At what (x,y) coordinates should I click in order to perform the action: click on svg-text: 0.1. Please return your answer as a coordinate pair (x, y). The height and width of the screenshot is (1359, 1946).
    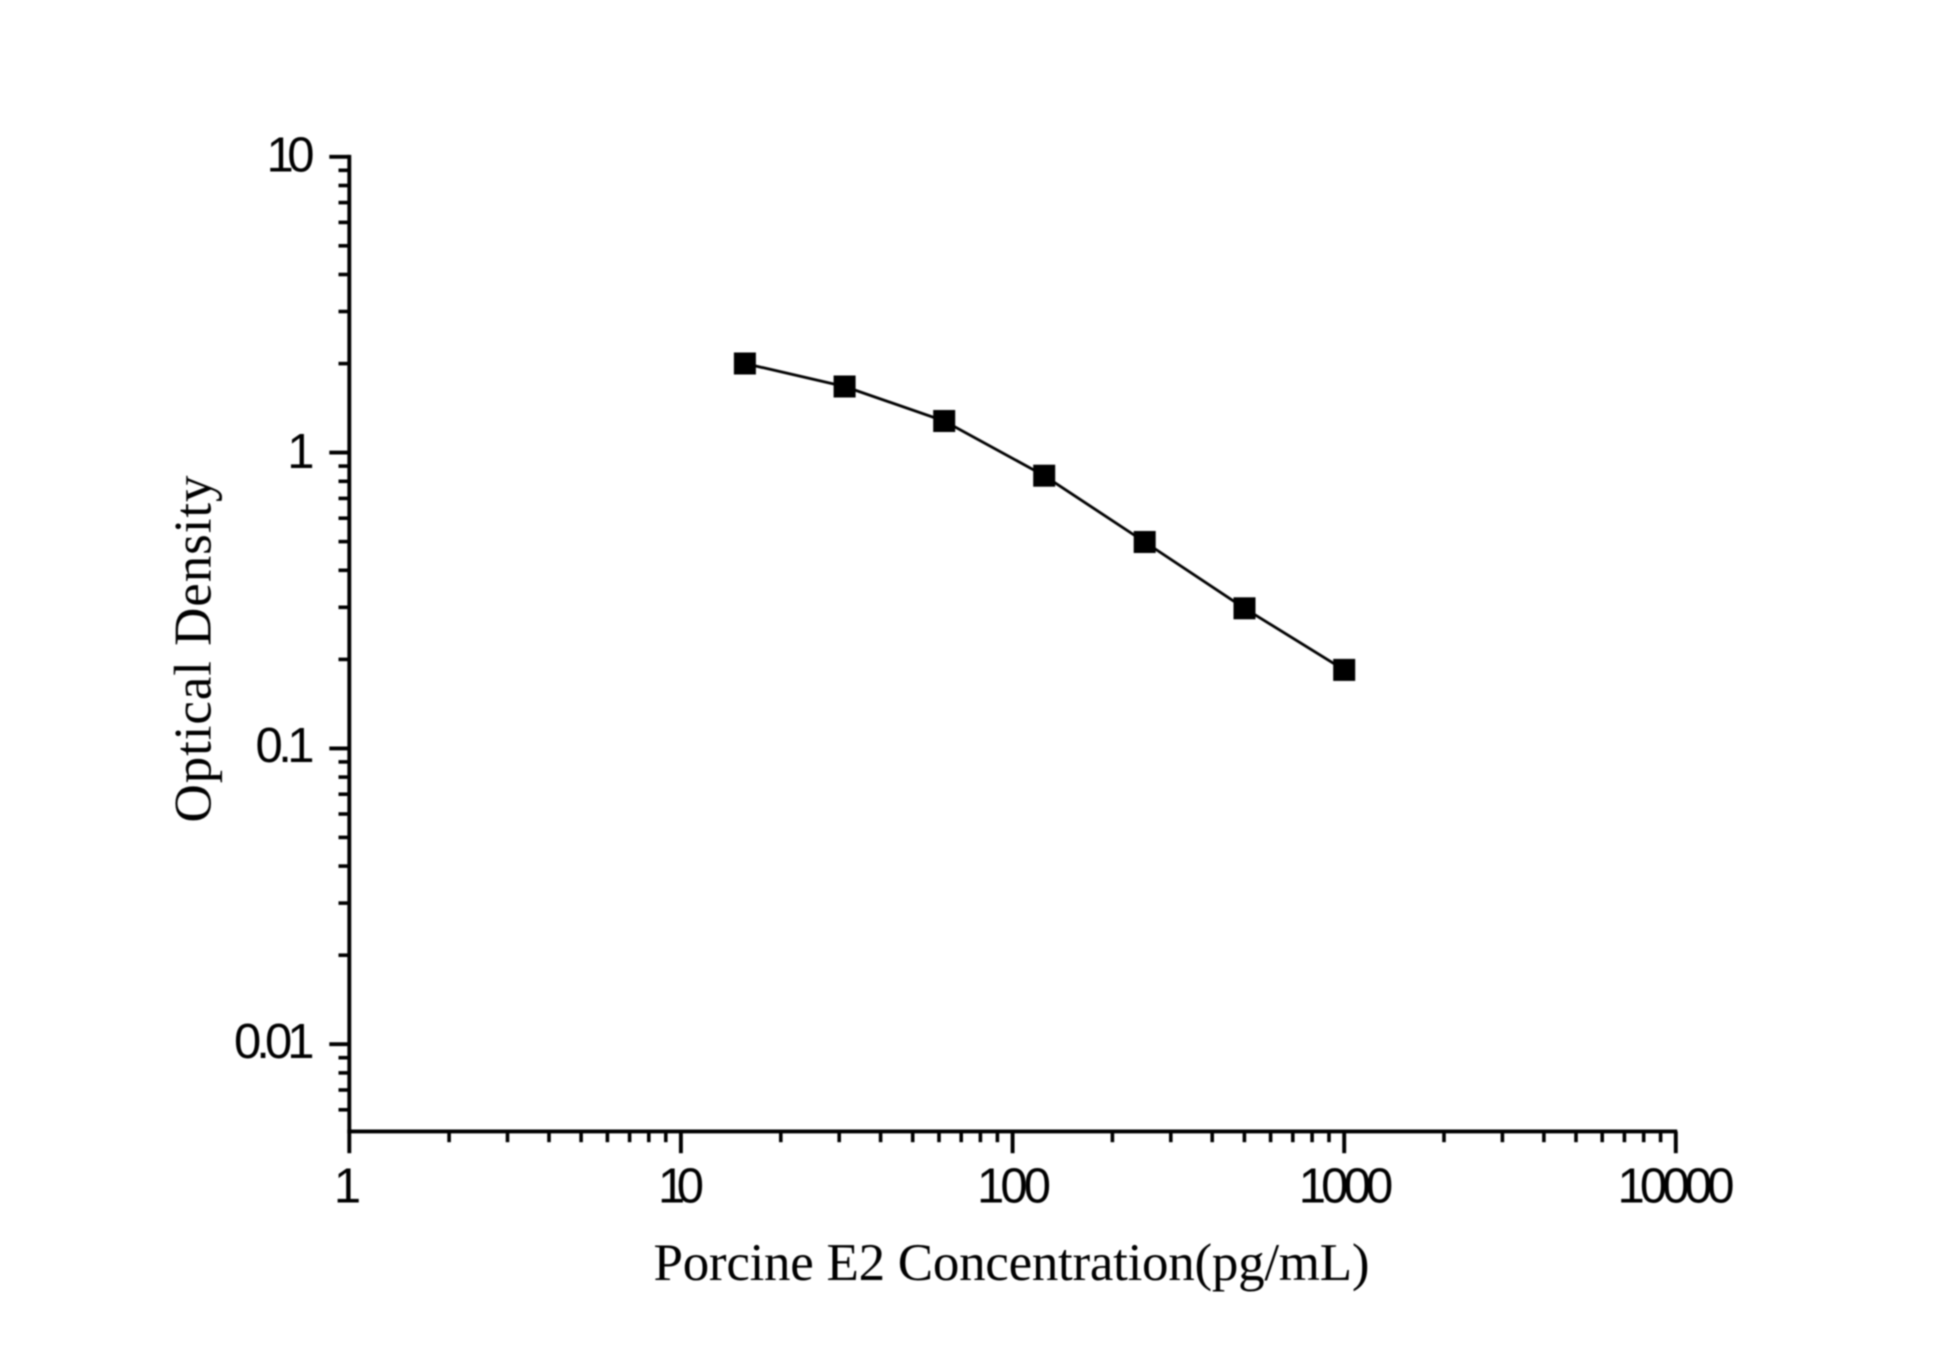
    Looking at the image, I should click on (285, 746).